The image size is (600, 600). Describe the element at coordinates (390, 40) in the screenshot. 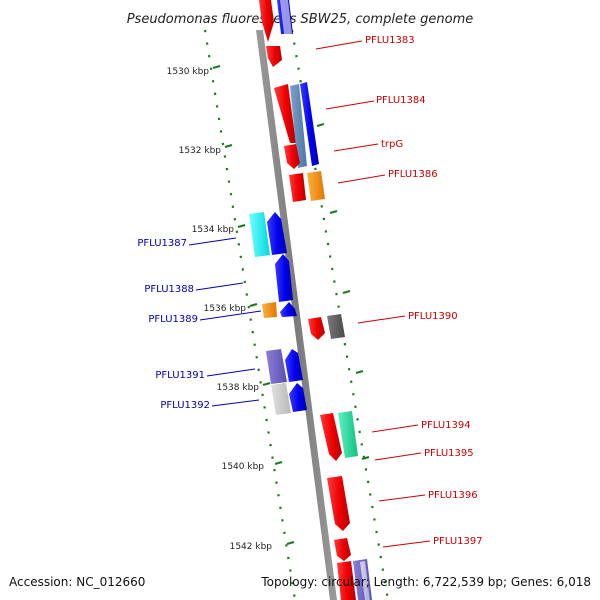

I see `gene-label-pflu1383: PFLU1383` at that location.